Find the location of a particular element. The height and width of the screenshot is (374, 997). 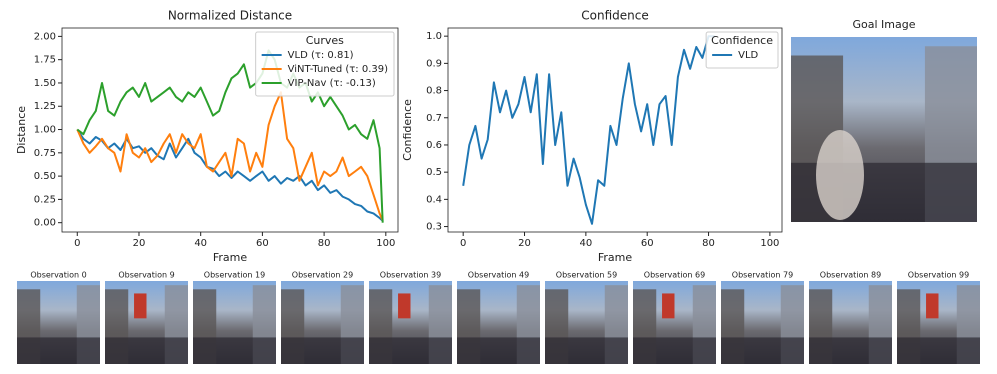

legend: Confidence VLD is located at coordinates (742, 50).